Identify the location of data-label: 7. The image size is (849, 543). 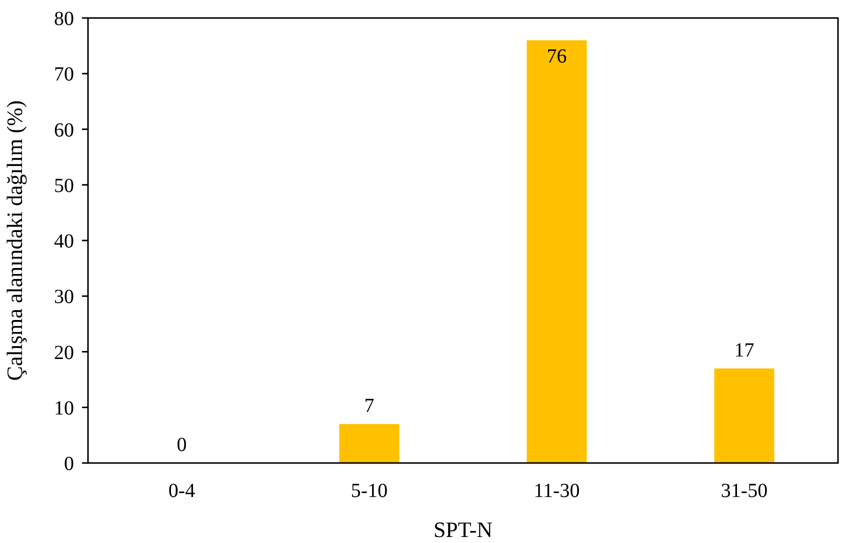
(369, 406).